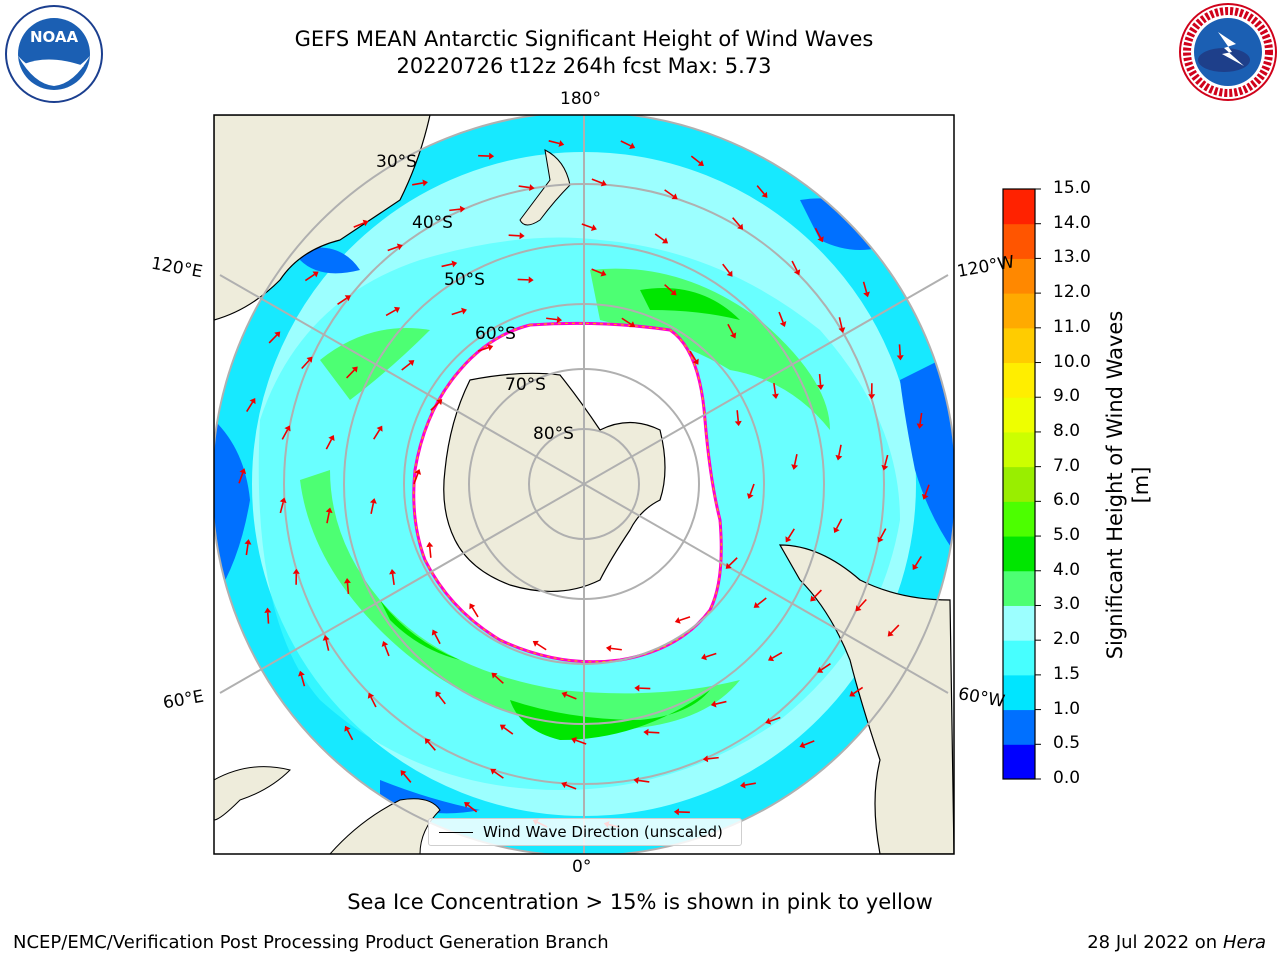 This screenshot has width=1280, height=960. Describe the element at coordinates (464, 280) in the screenshot. I see `lat-label-50s: 50°S` at that location.